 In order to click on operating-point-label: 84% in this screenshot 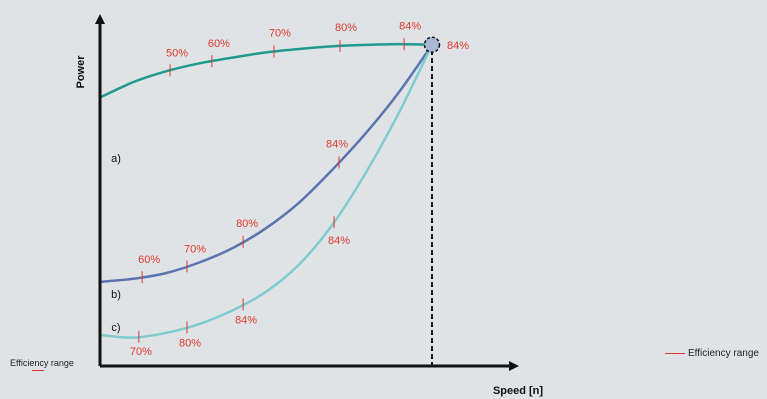, I will do `click(458, 46)`.